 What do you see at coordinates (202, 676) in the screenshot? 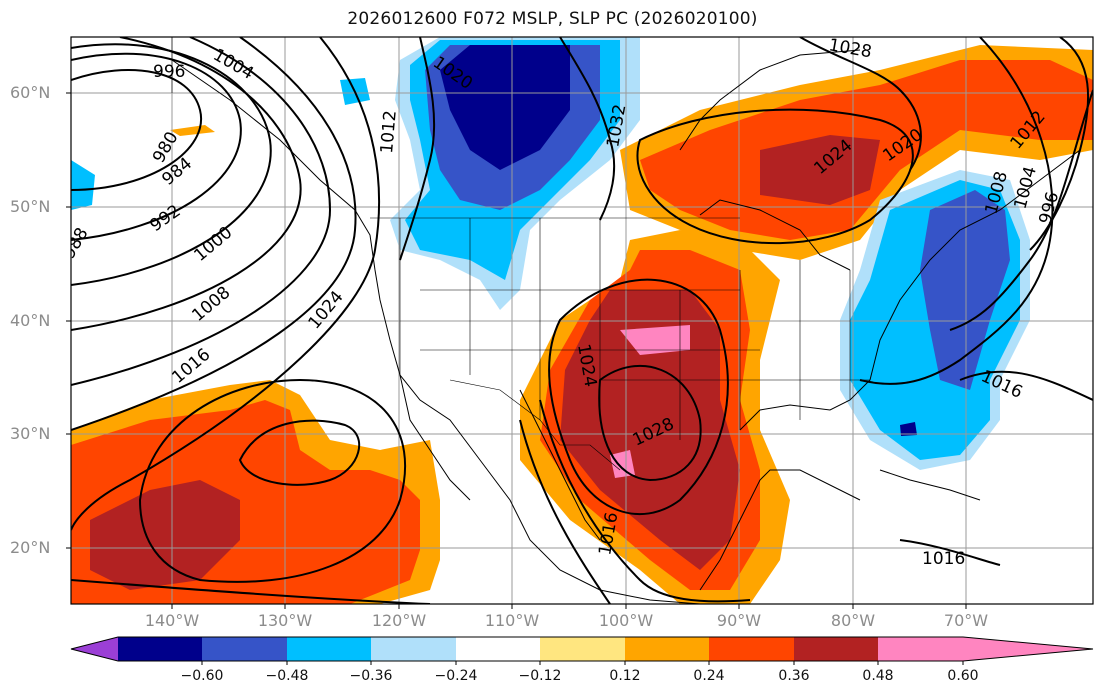
I see `colorbar-tick-label: −0.60` at bounding box center [202, 676].